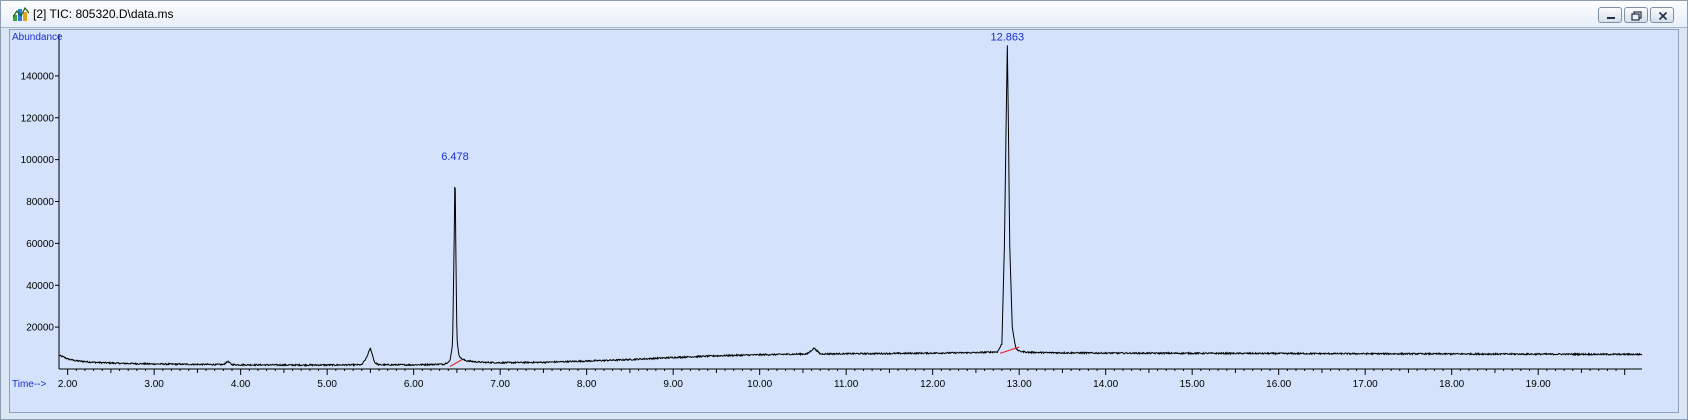 The image size is (1688, 420). What do you see at coordinates (241, 384) in the screenshot?
I see `x-tick-label: 4.00` at bounding box center [241, 384].